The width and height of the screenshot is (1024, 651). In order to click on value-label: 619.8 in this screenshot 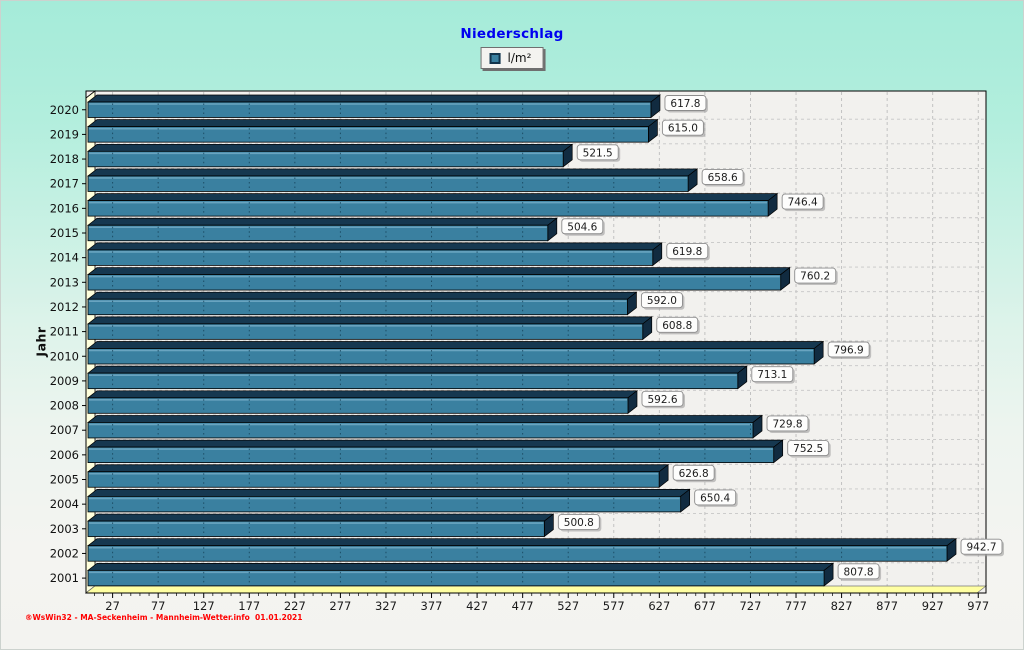, I will do `click(687, 252)`.